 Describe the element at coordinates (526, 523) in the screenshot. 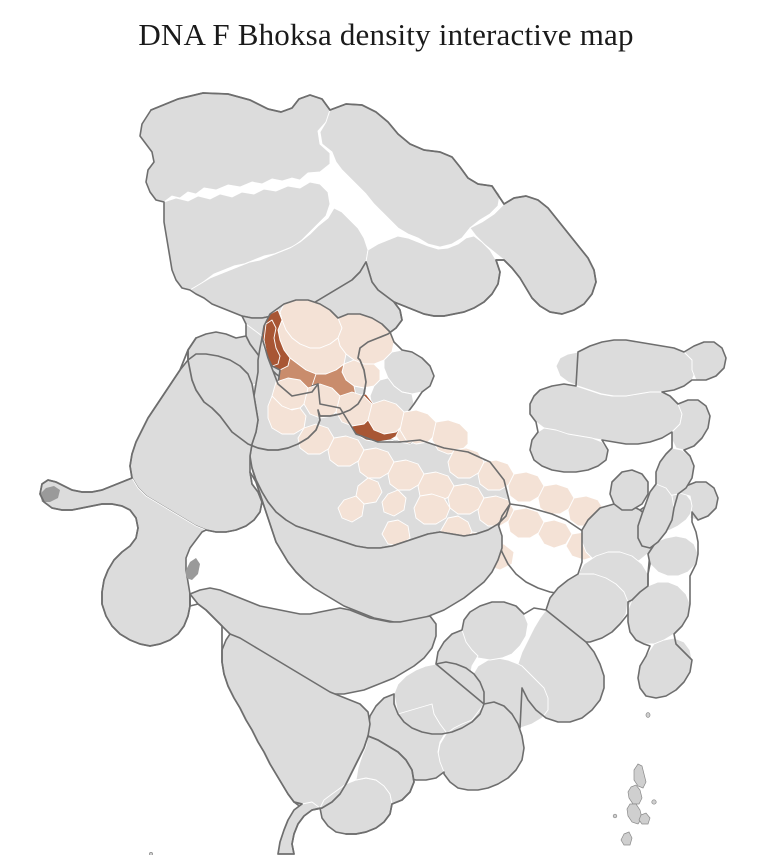

I see `district-rae-bareli` at that location.